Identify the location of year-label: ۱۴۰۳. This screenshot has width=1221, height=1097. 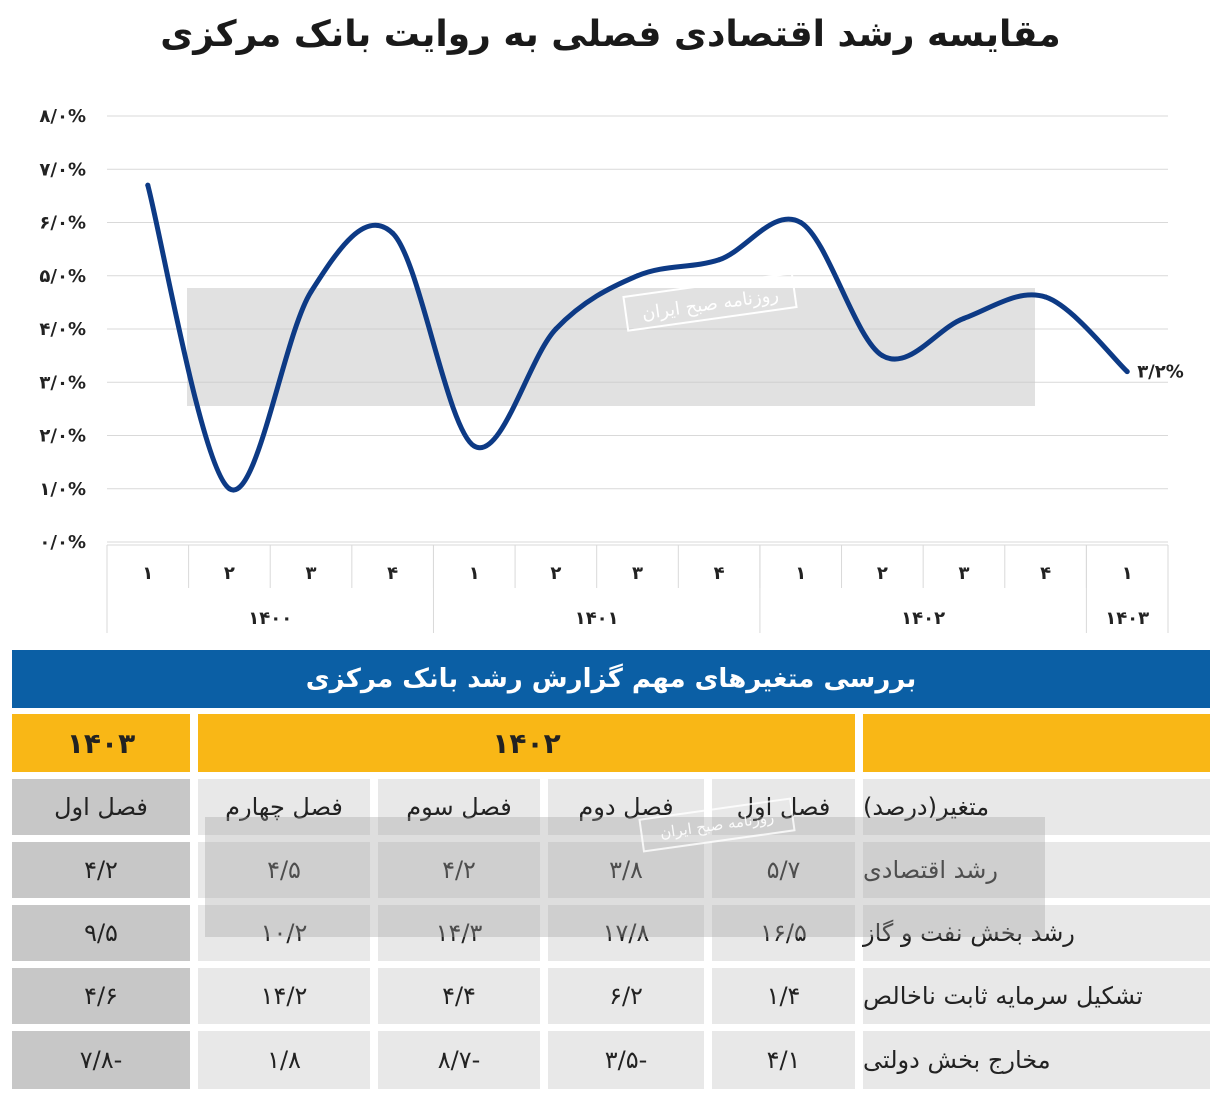
(1127, 618).